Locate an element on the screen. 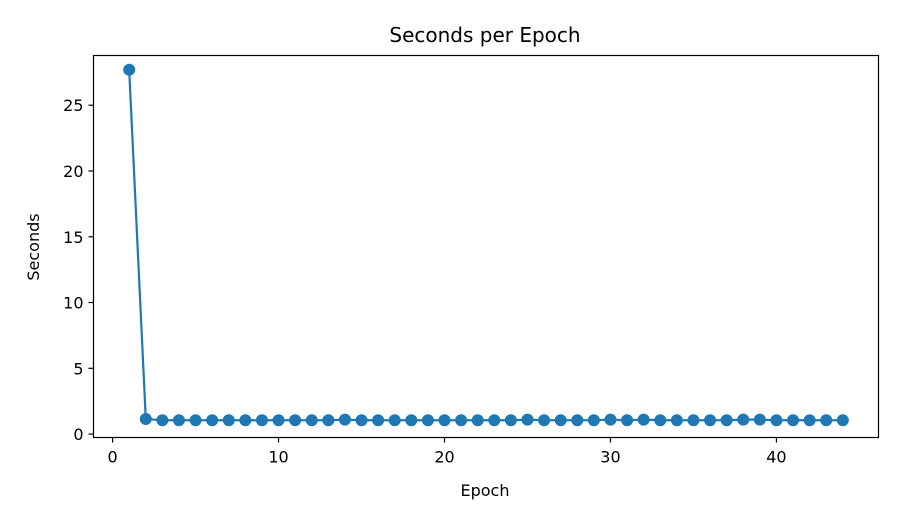 This screenshot has height=525, width=900. y-tick-label: 10 is located at coordinates (73, 303).